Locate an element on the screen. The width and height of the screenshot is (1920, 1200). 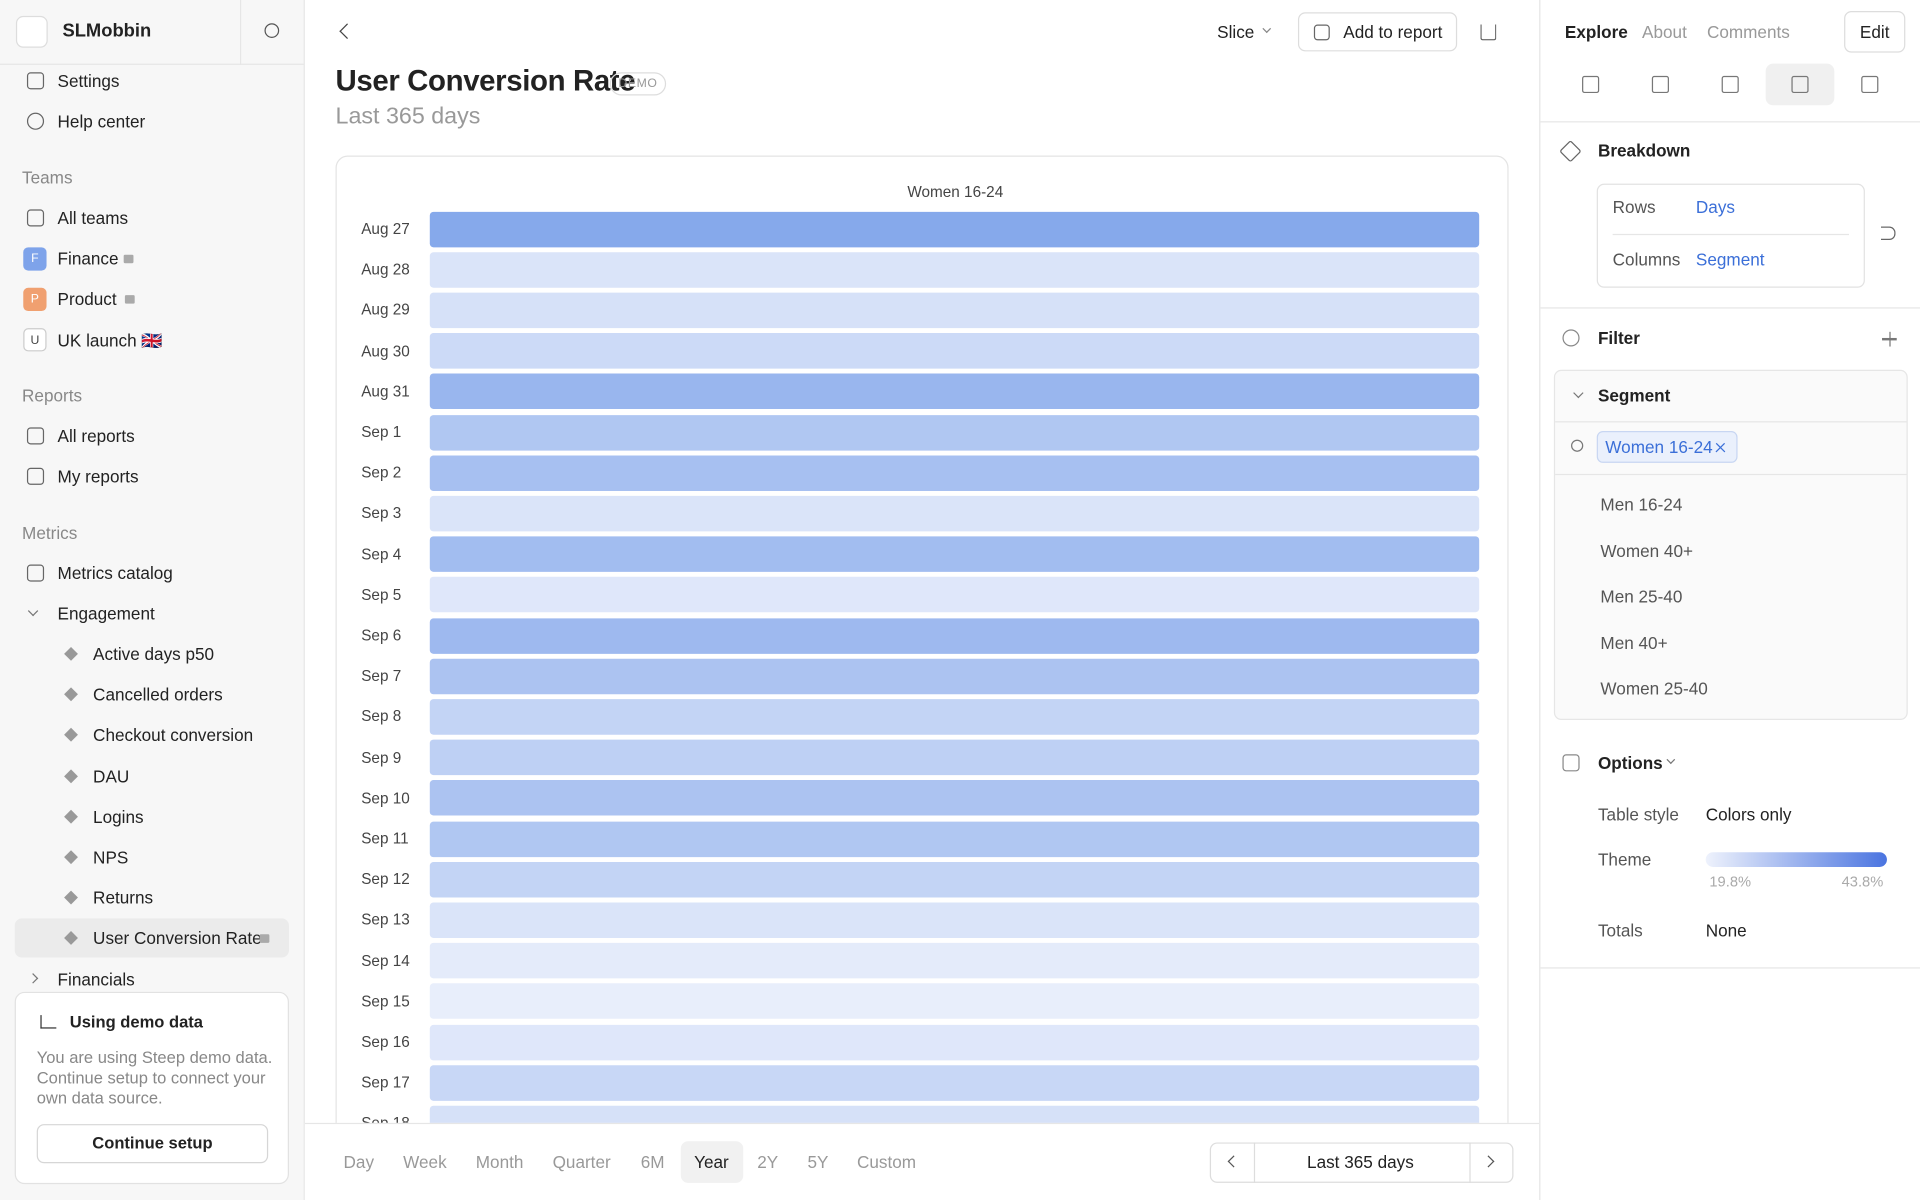
field-value: Days is located at coordinates (1715, 207).